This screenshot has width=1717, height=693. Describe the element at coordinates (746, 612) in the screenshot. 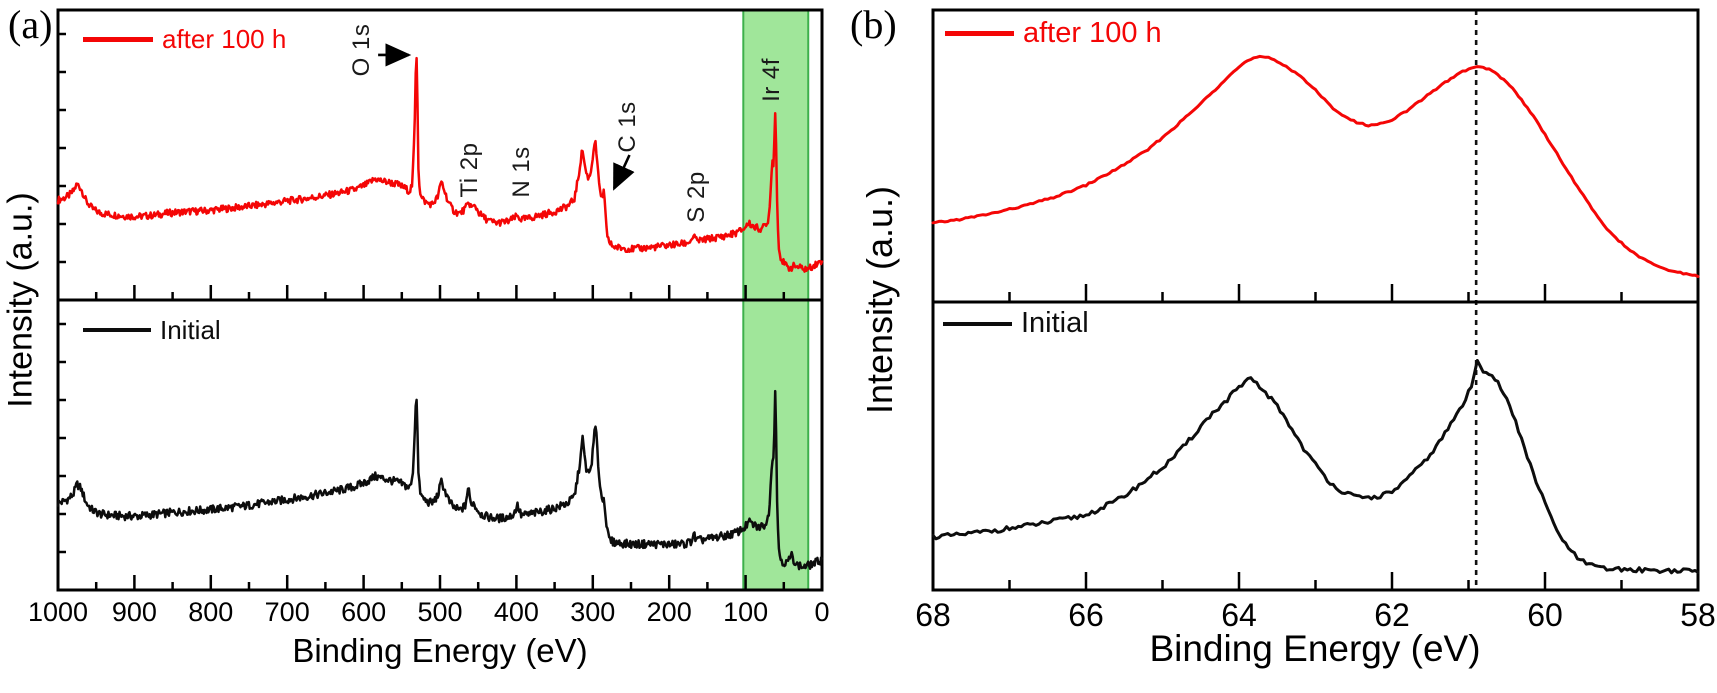

I see `x-tick-label-100: 100` at that location.